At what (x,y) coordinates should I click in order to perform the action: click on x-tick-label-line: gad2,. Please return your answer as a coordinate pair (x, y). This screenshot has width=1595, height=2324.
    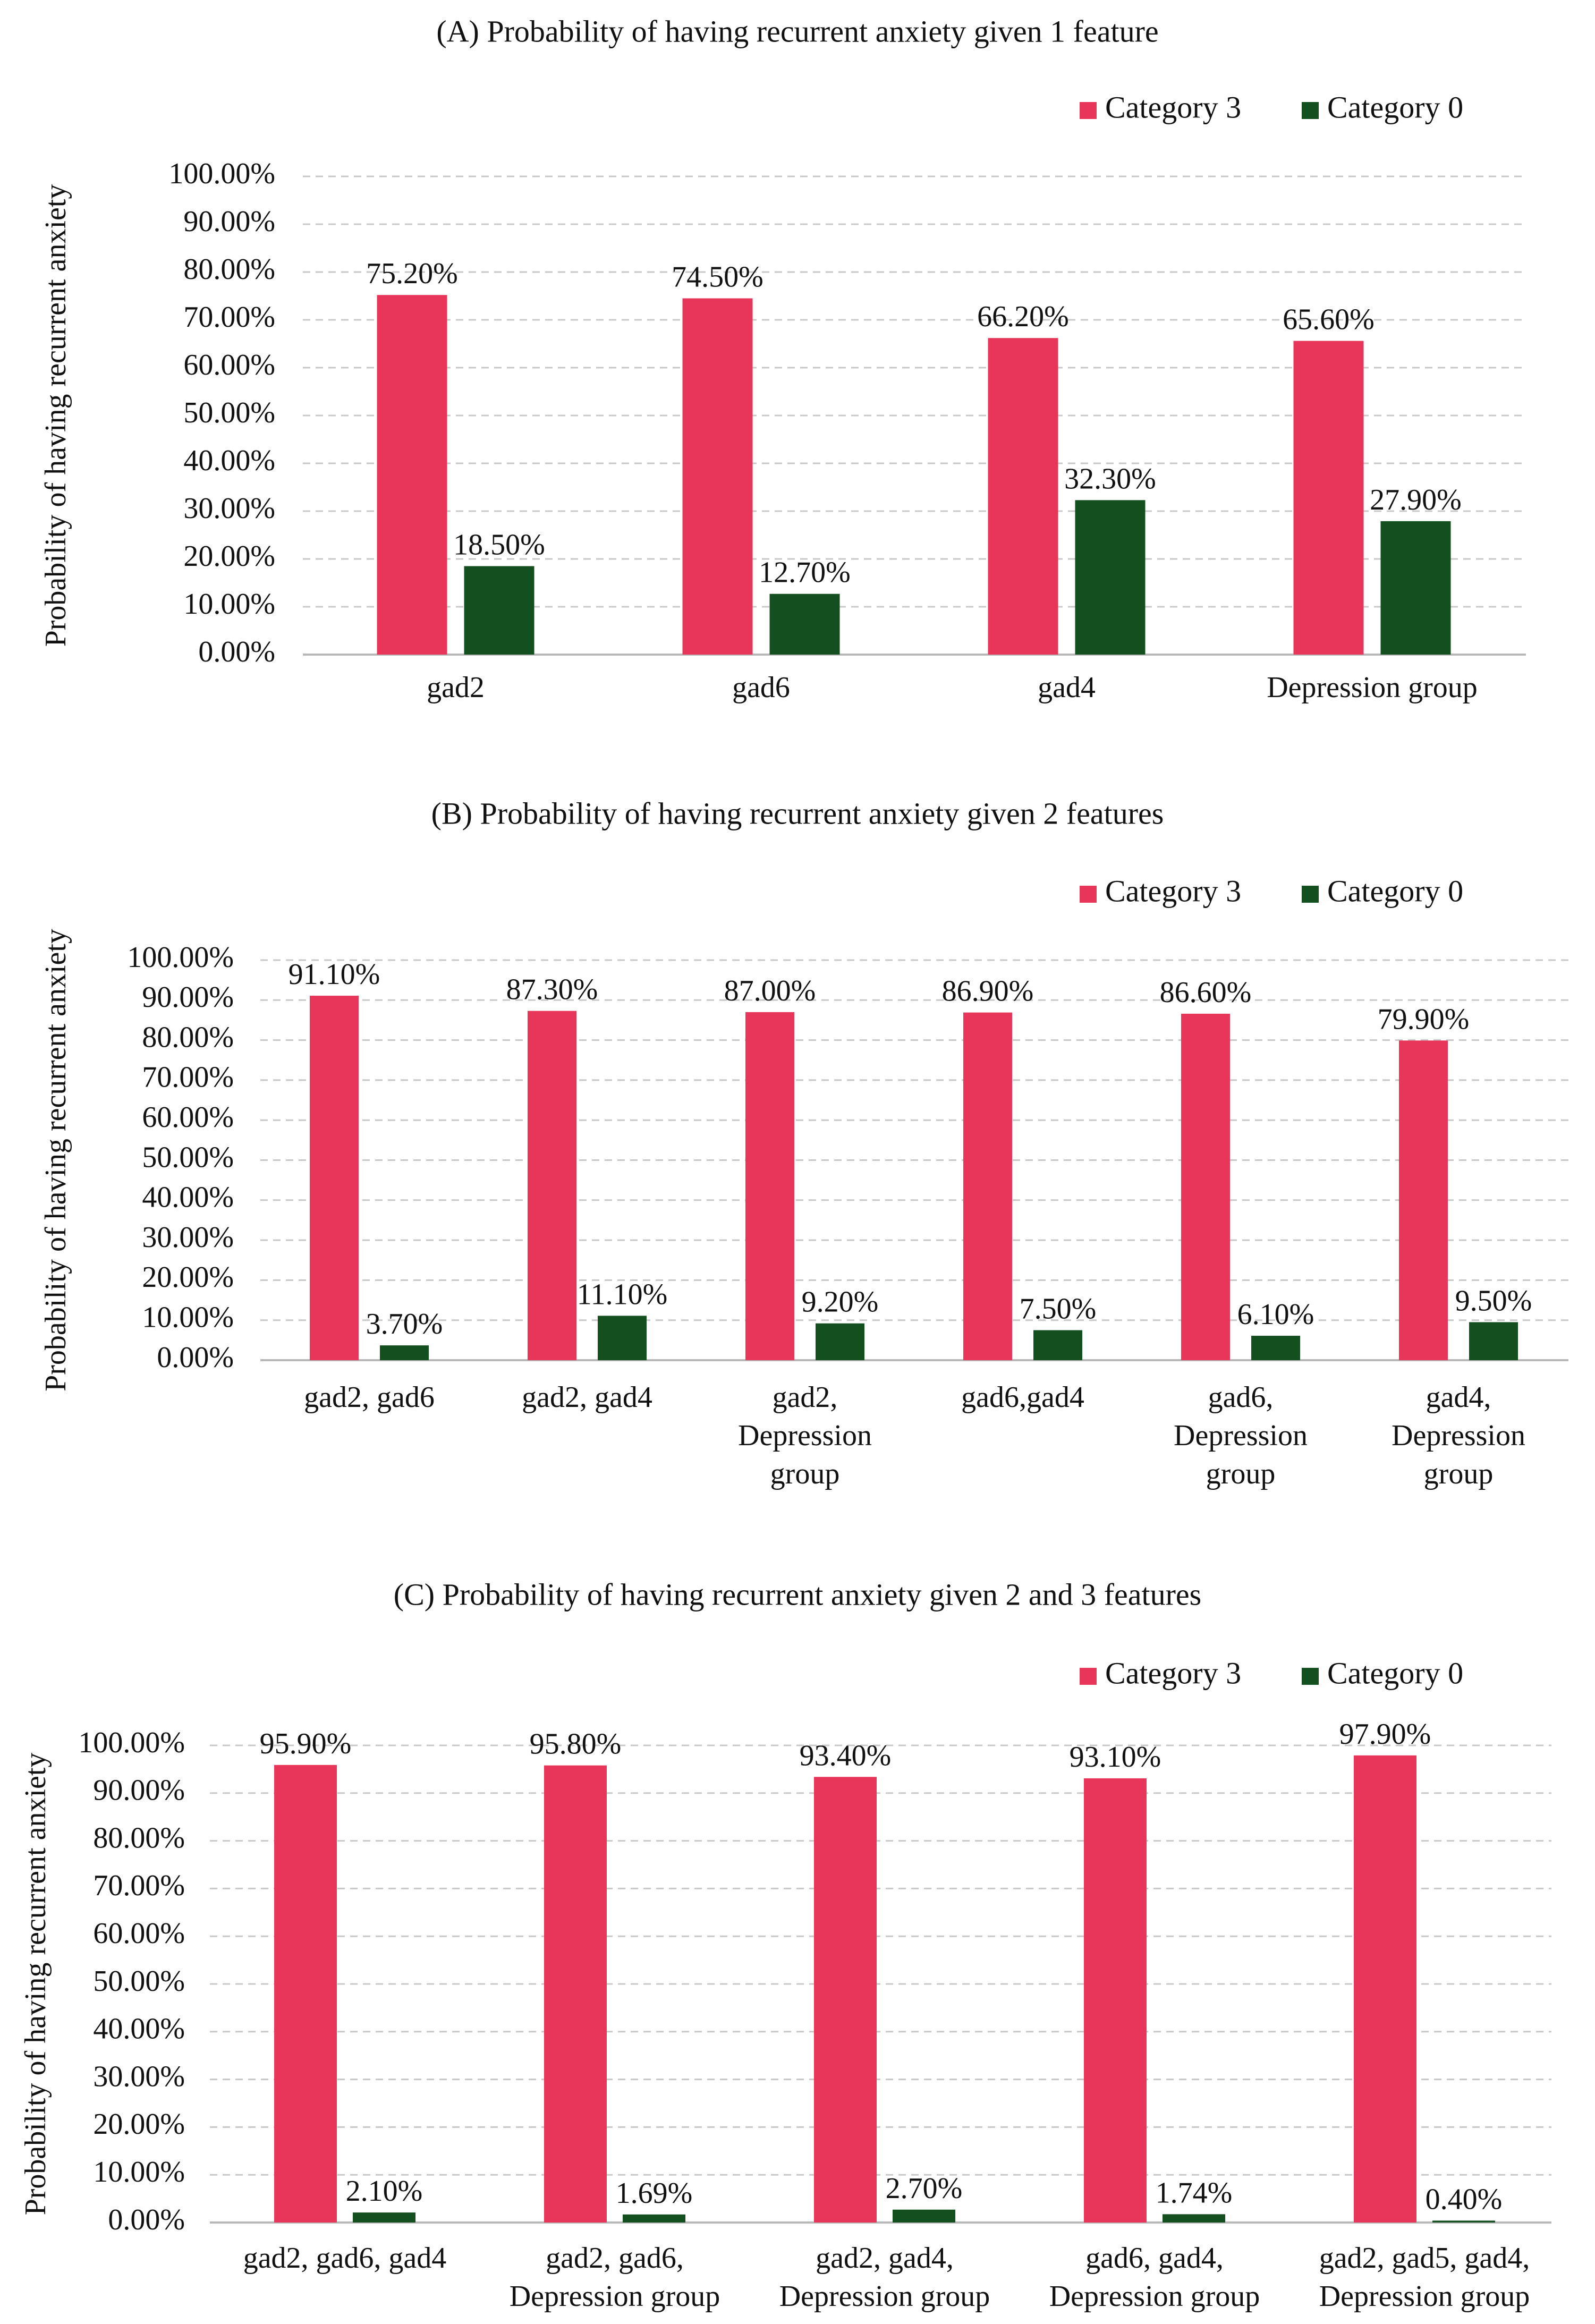
    Looking at the image, I should click on (805, 1397).